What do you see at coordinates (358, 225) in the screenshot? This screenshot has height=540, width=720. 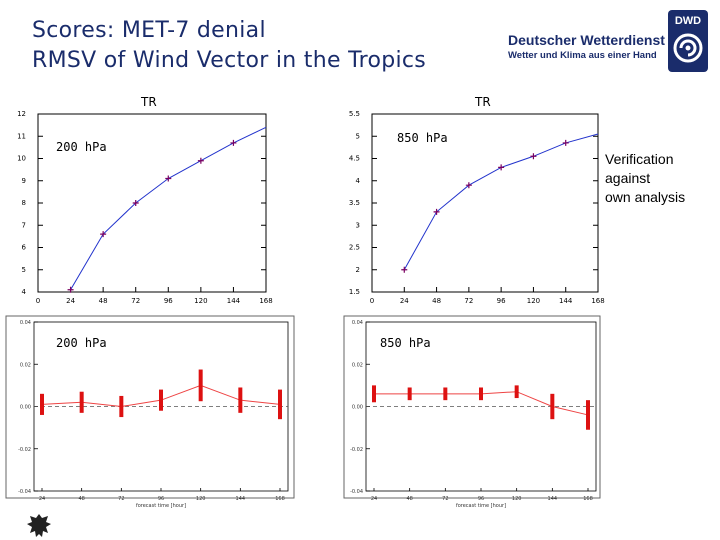 I see `y-tick-label: 3` at bounding box center [358, 225].